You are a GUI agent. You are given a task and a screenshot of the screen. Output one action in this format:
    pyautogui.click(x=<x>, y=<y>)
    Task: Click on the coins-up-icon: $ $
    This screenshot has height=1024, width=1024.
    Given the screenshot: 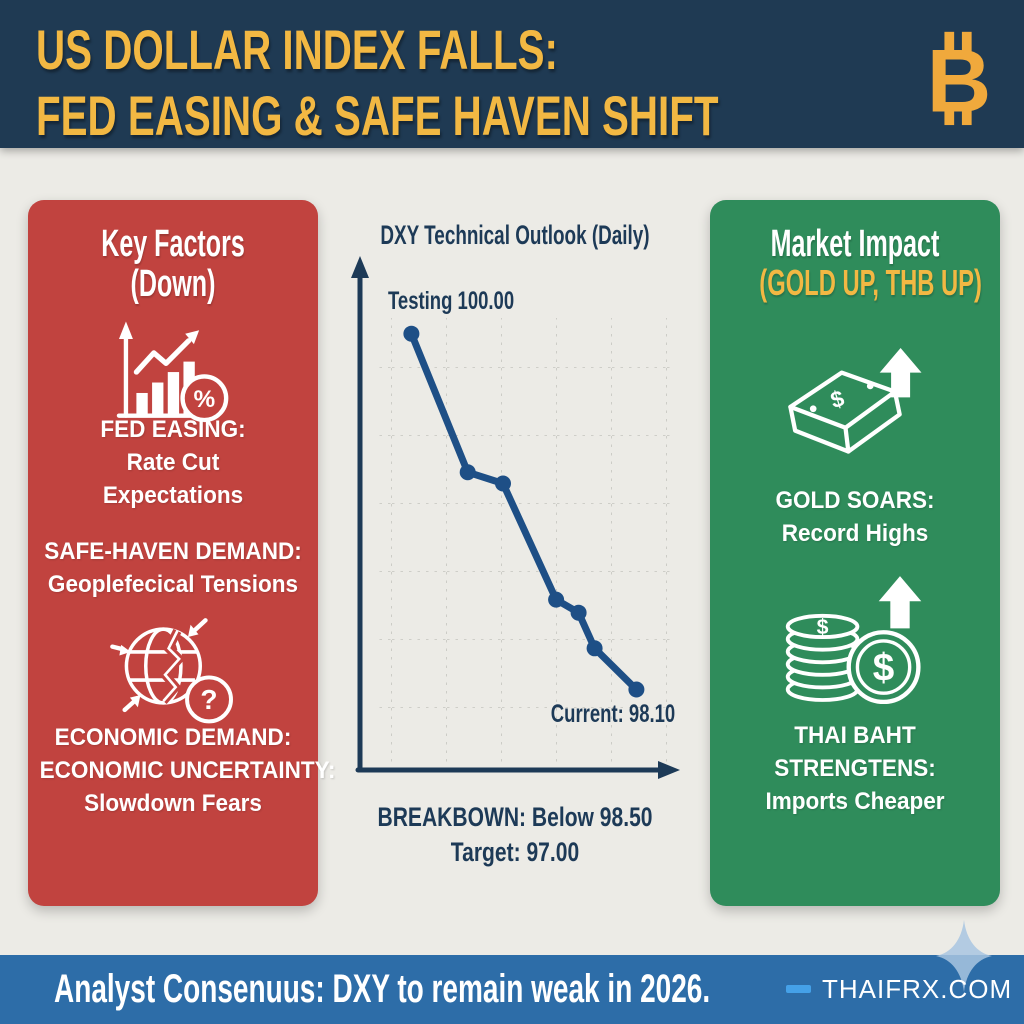 What is the action you would take?
    pyautogui.click(x=853, y=640)
    